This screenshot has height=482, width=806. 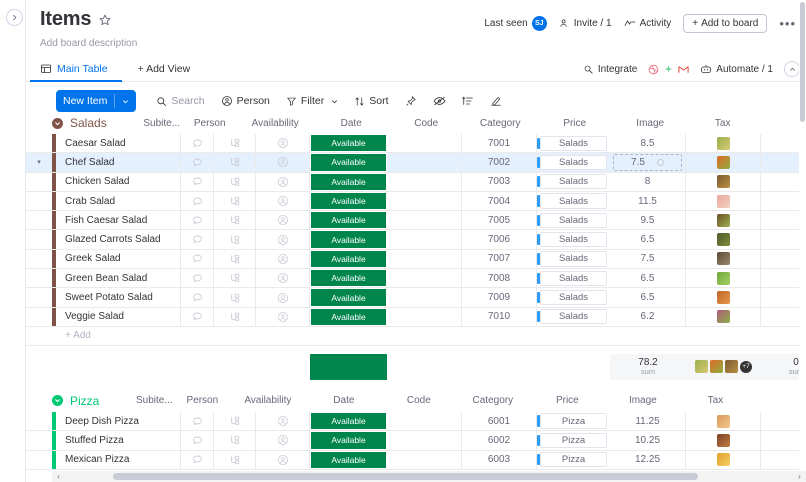 What do you see at coordinates (416, 221) in the screenshot?
I see `table-row: Fish Caesar Salad Available 7005 Salads 9.5` at bounding box center [416, 221].